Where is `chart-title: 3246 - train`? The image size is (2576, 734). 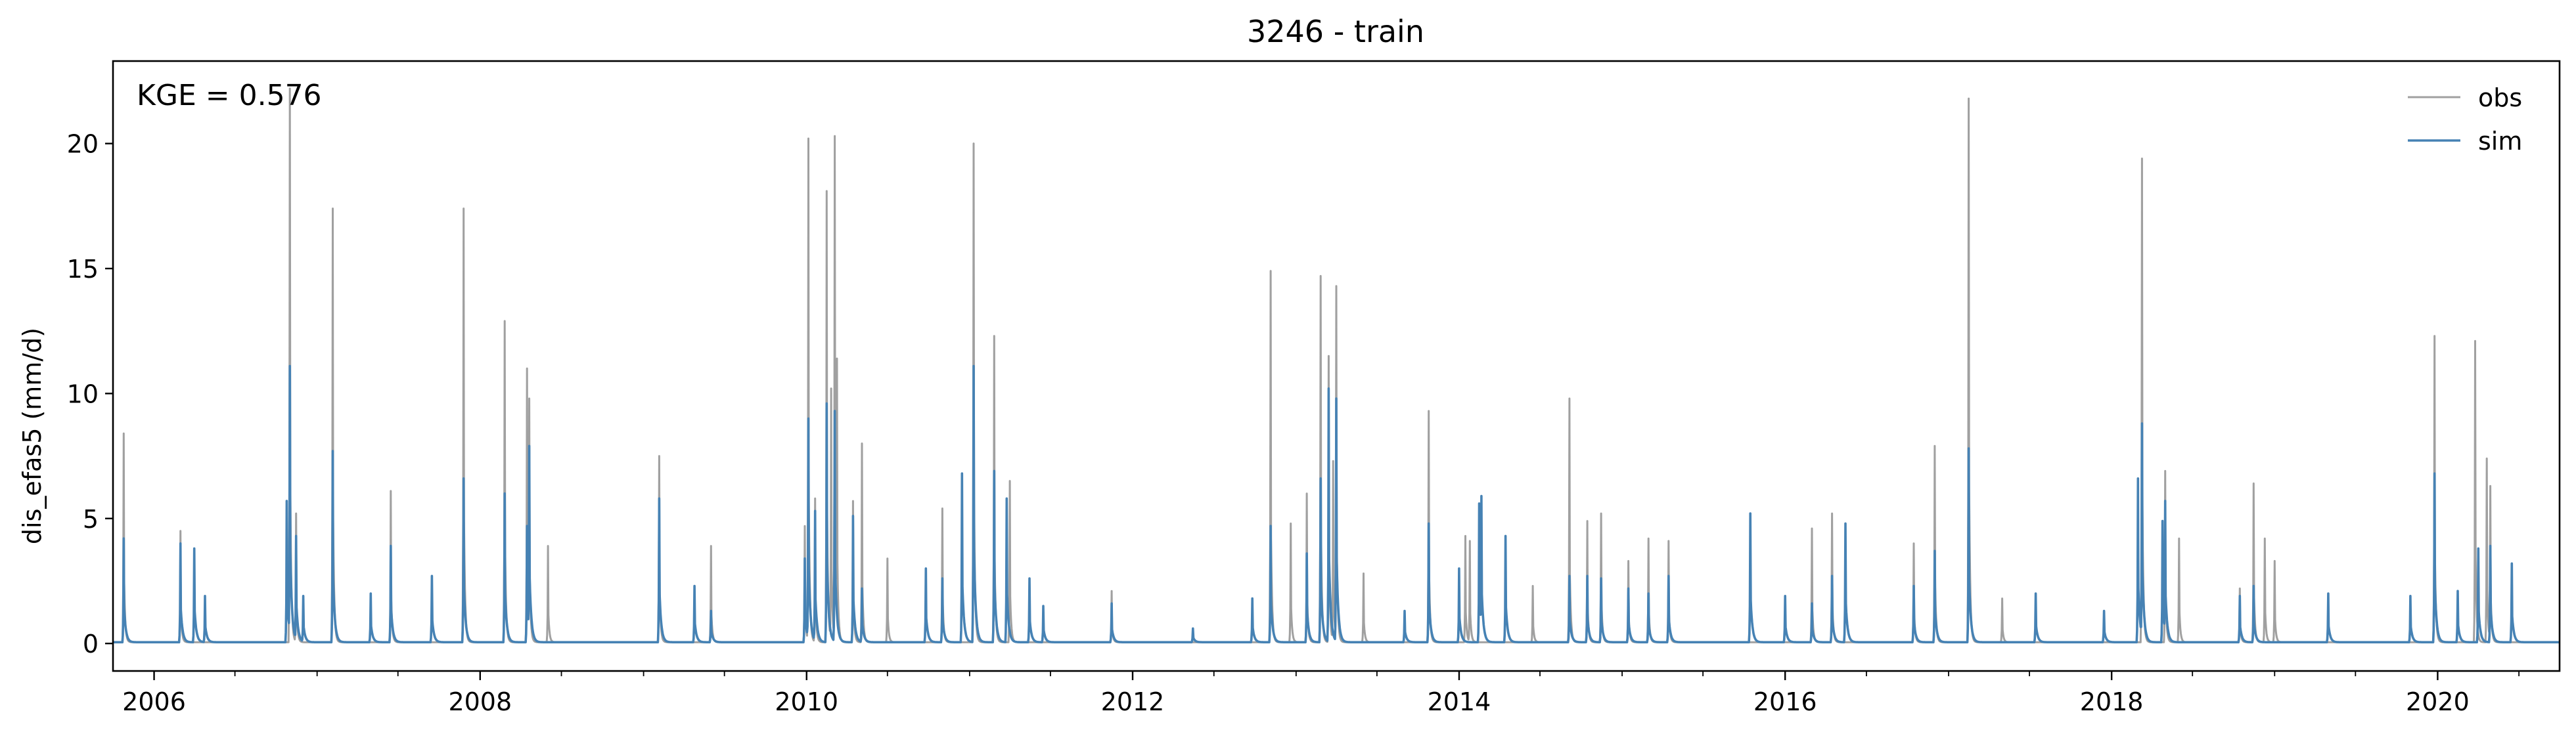
chart-title: 3246 - train is located at coordinates (1335, 31).